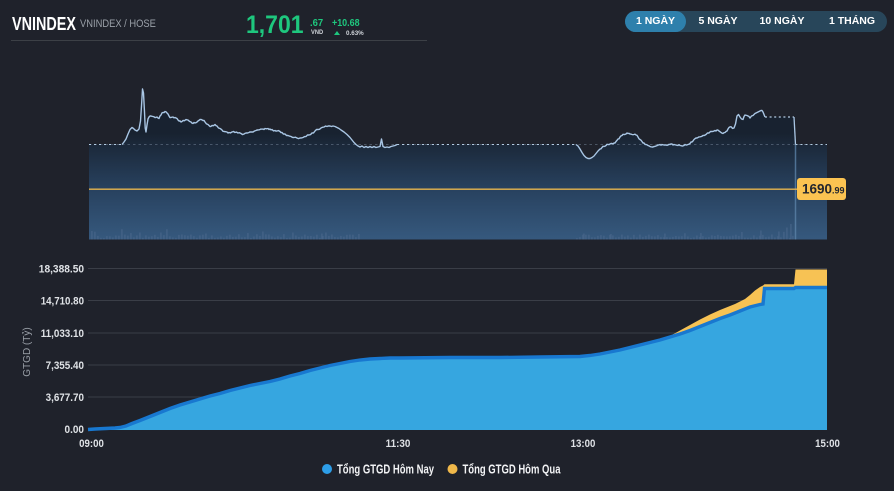 The width and height of the screenshot is (894, 491). I want to click on svg-text: Tổng GTGD Hôm Qua, so click(512, 470).